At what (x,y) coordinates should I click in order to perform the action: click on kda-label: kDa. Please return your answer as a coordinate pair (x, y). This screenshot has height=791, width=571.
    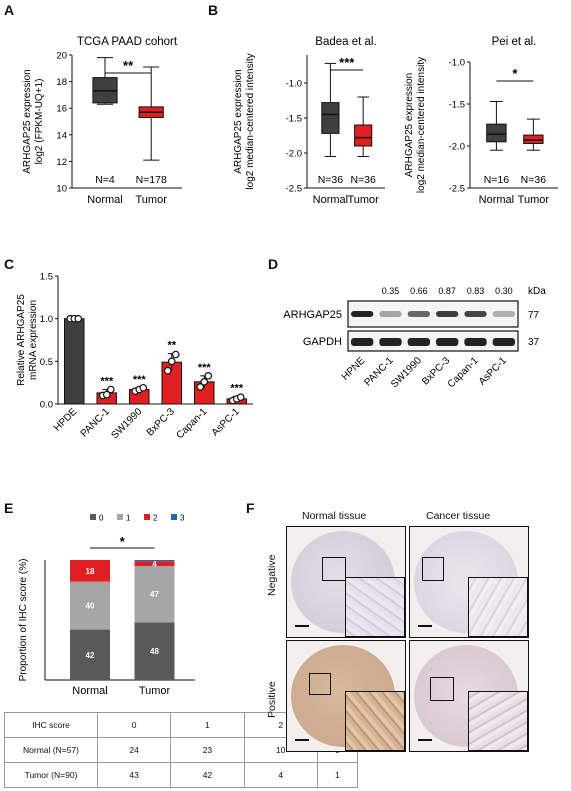
    Looking at the image, I should click on (537, 291).